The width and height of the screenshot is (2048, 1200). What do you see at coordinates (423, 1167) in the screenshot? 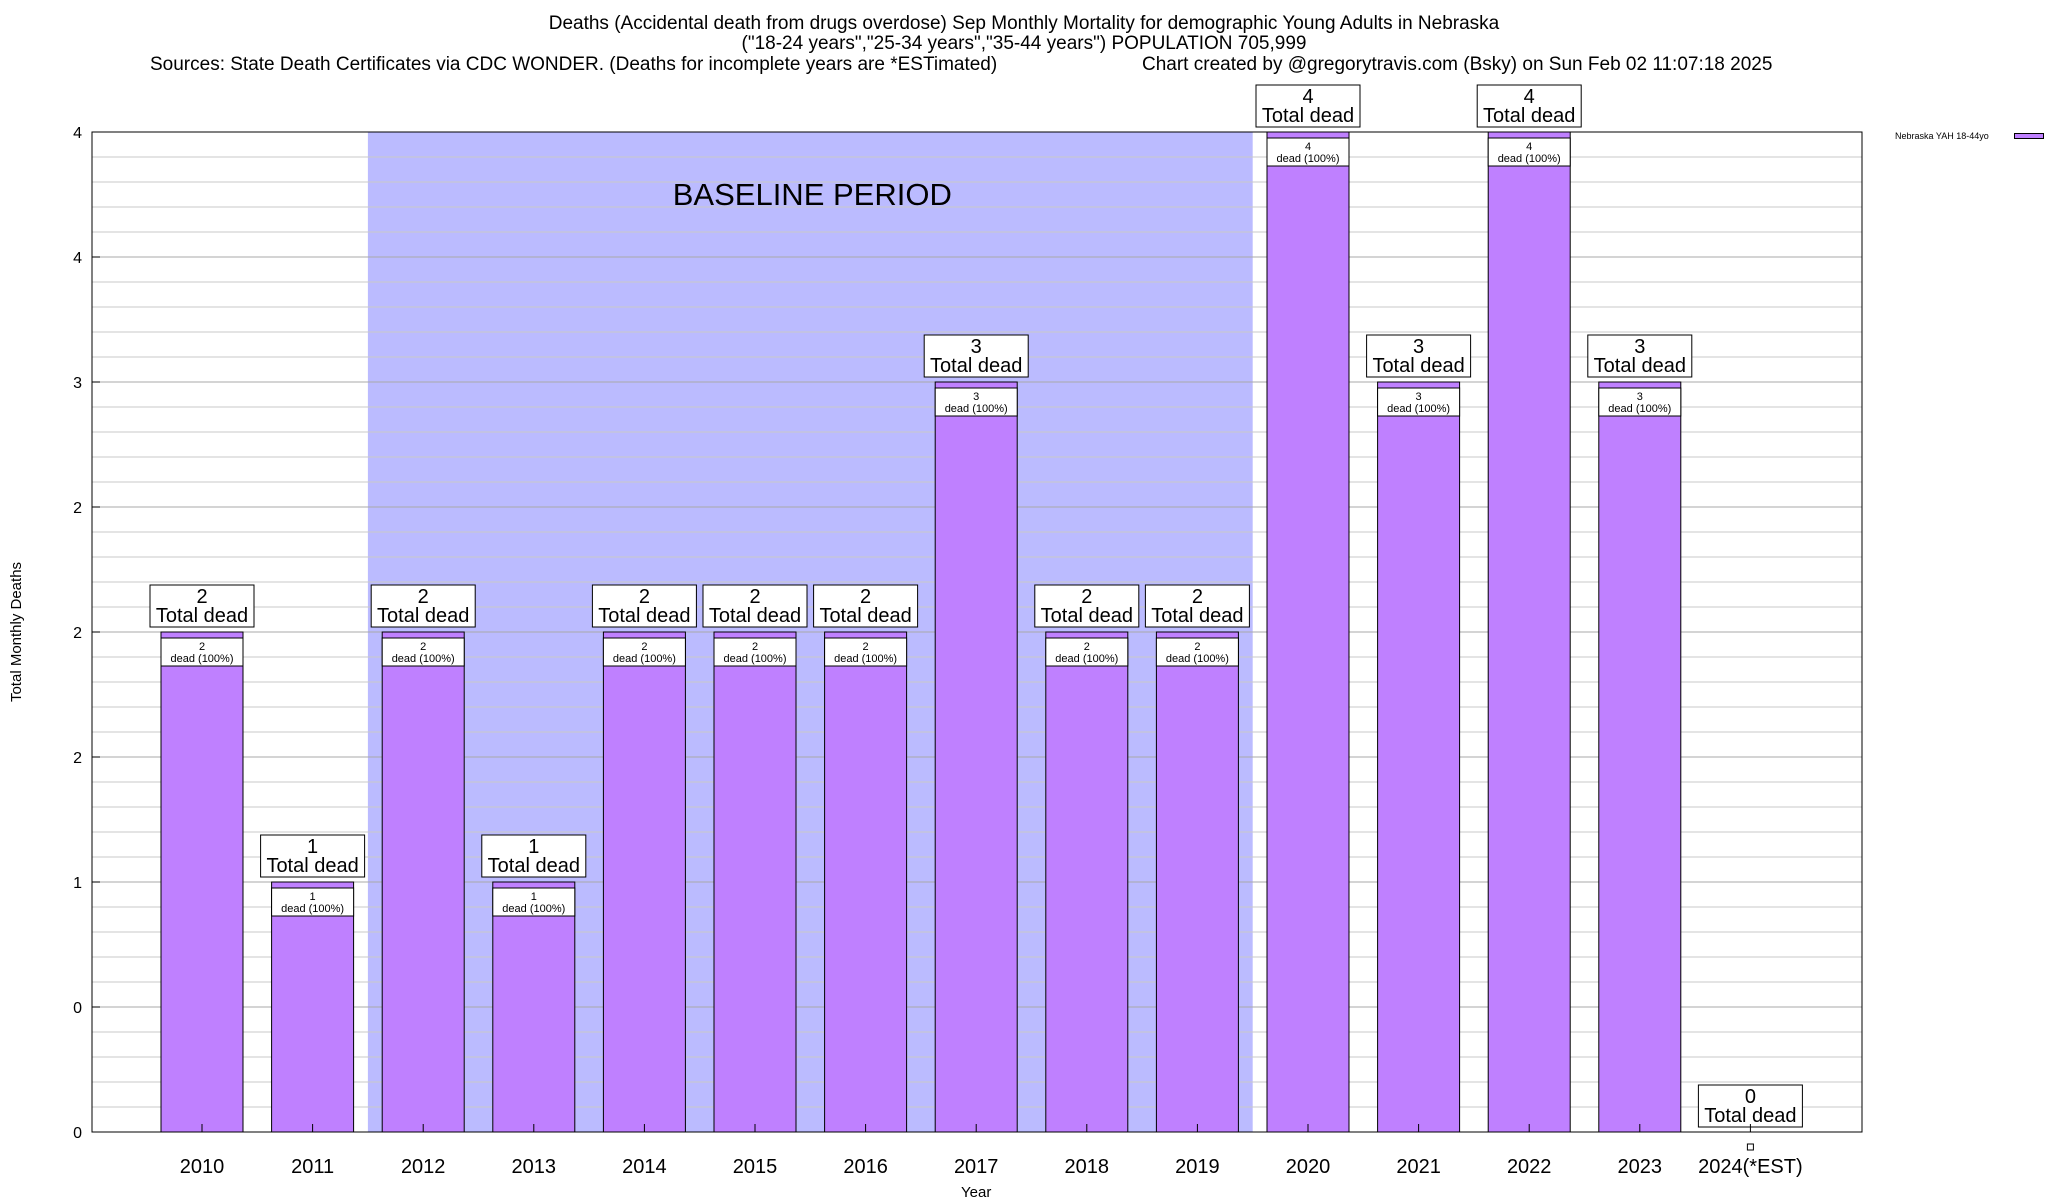
I see `x-tick-label: 2012` at bounding box center [423, 1167].